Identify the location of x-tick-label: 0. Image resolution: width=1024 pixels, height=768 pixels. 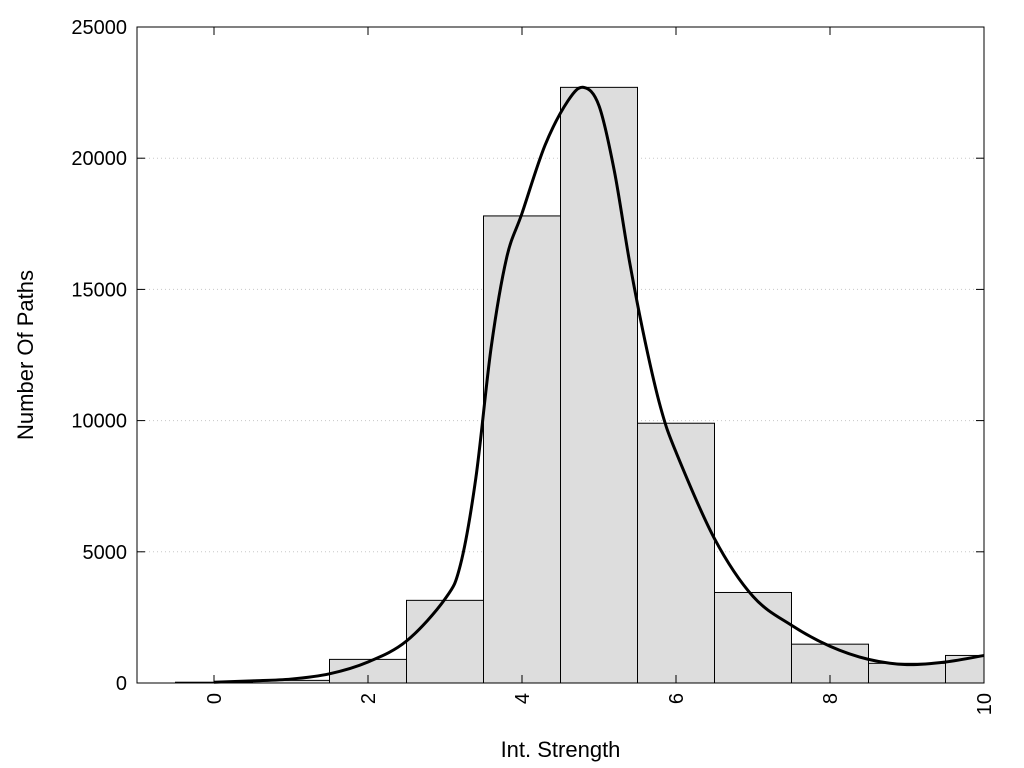
(215, 698).